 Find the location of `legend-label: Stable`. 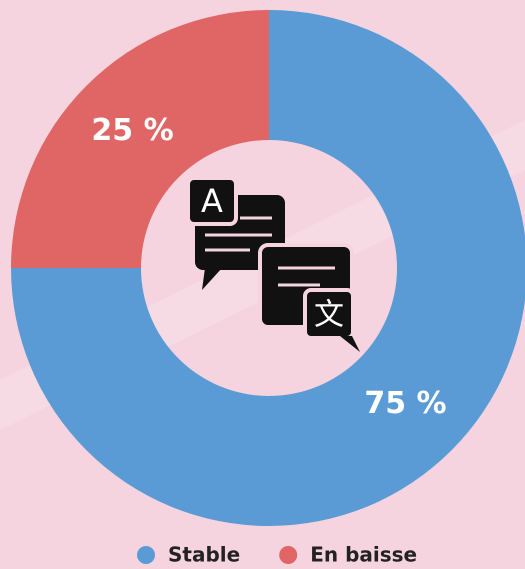

legend-label: Stable is located at coordinates (204, 555).